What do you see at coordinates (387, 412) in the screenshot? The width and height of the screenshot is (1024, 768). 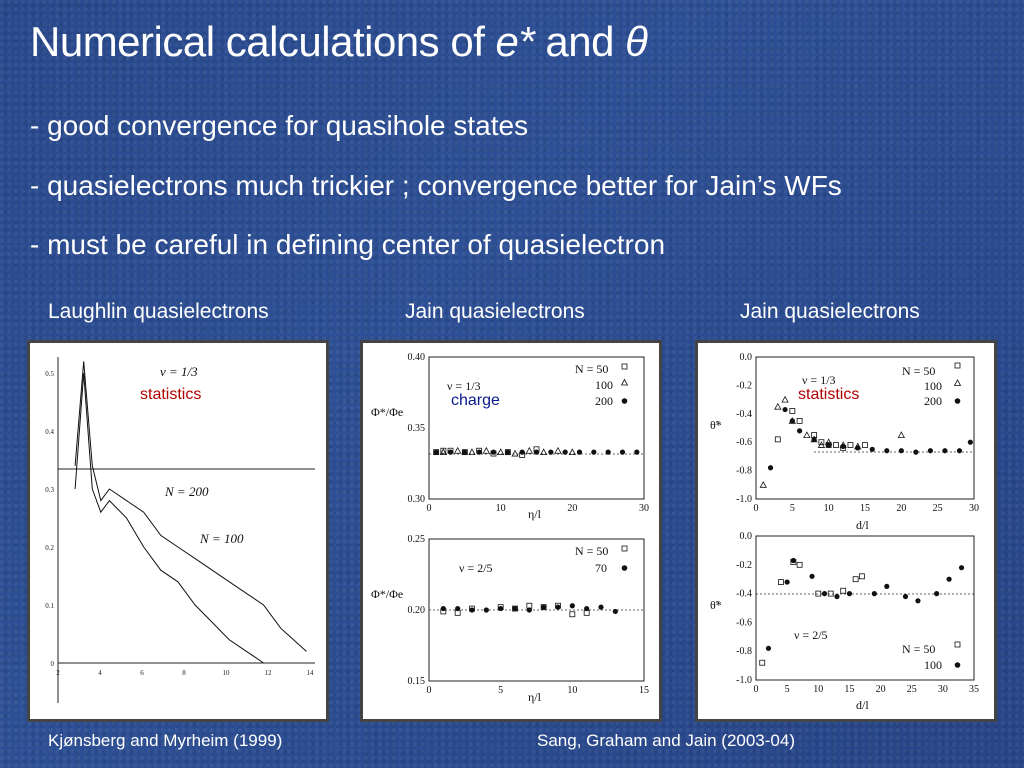 I see `top-y-label: Φ*/Φe` at bounding box center [387, 412].